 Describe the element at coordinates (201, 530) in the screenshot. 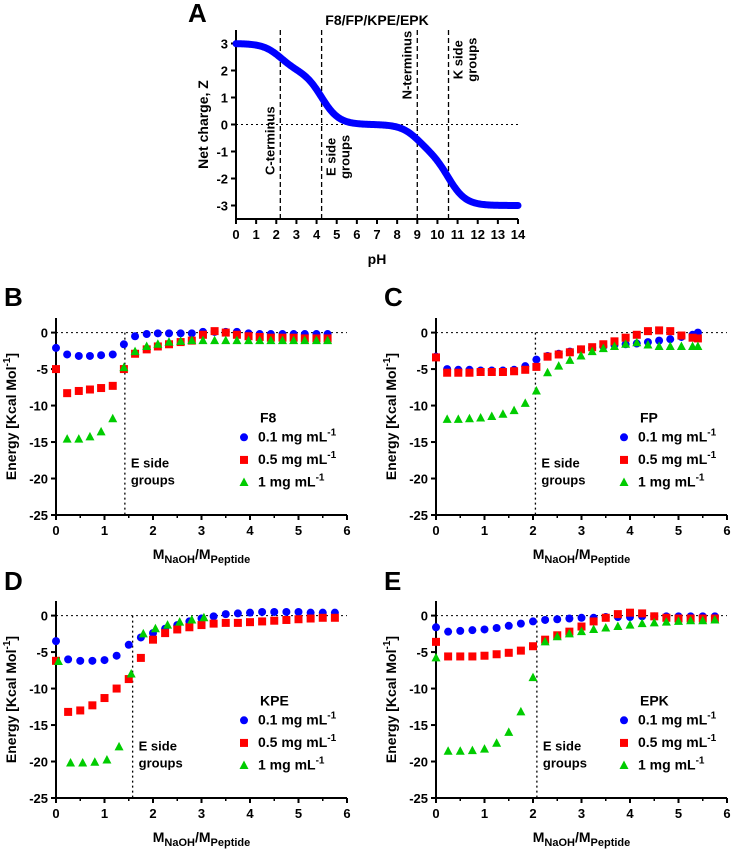

I see `x-tick-label: 3` at that location.